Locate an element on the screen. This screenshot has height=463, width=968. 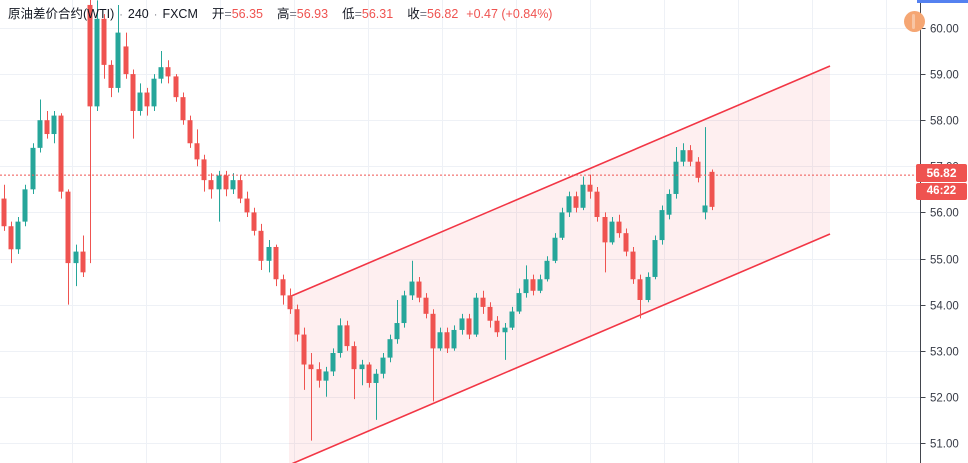
open-value: 56.35 is located at coordinates (247, 14).